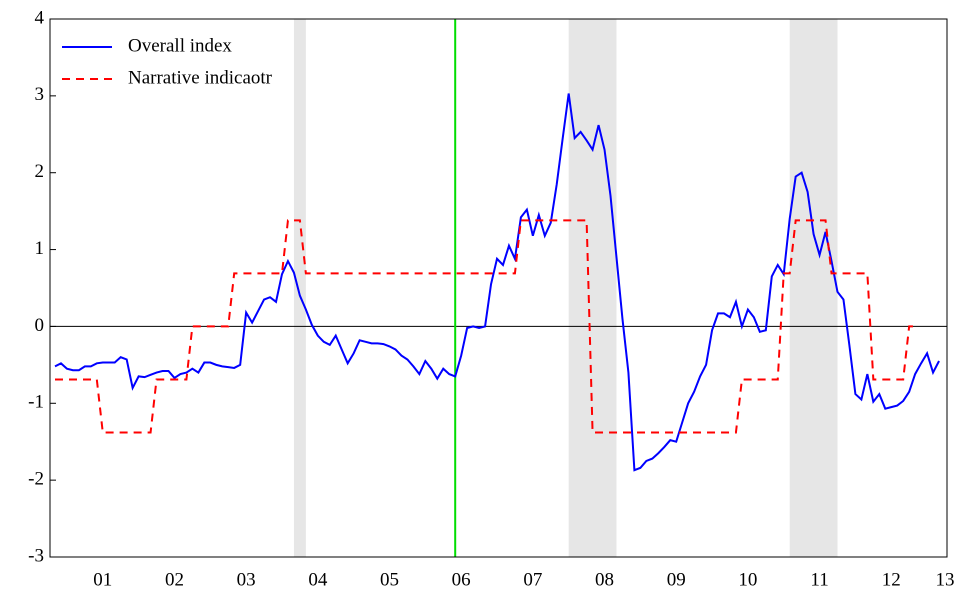  I want to click on y-tick-label: 1, so click(40, 248).